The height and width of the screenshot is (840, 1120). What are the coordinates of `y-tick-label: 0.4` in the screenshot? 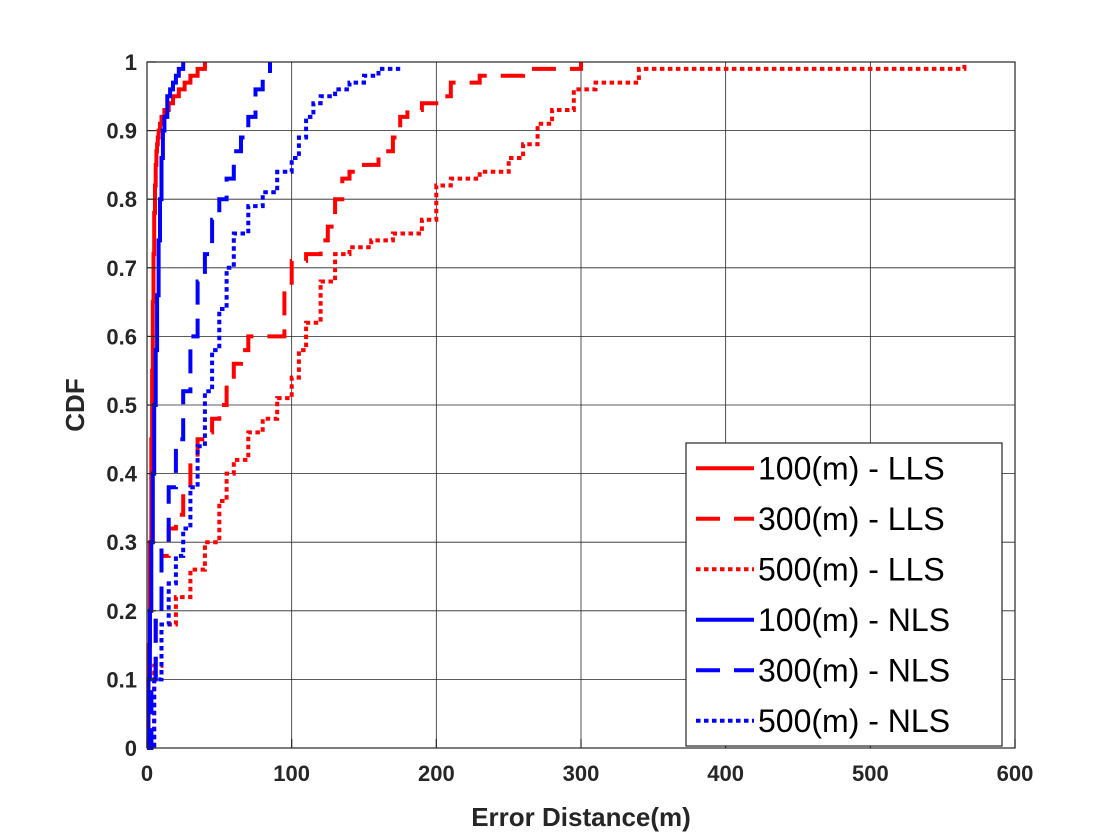 It's located at (121, 474).